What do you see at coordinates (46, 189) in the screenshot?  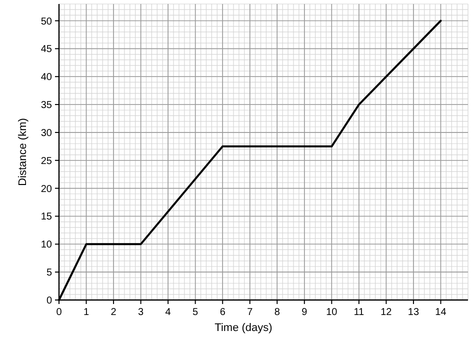 I see `y-tick-label: 20` at bounding box center [46, 189].